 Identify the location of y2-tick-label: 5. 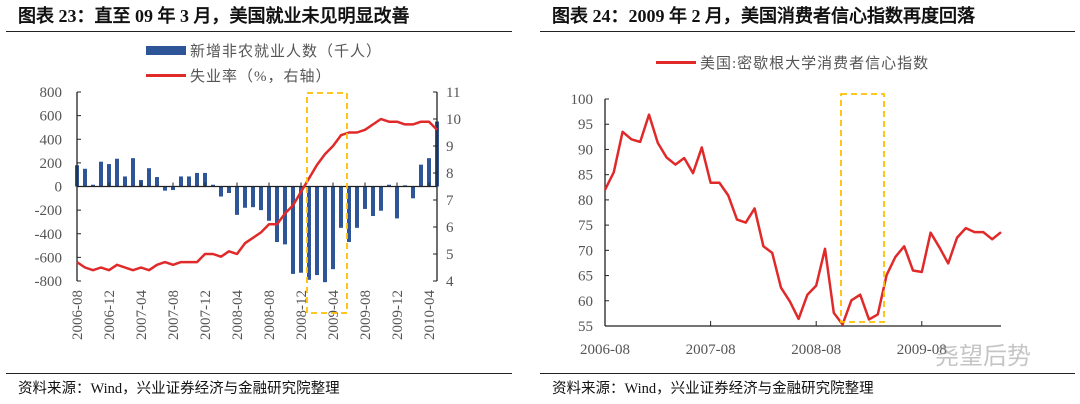
(450, 255).